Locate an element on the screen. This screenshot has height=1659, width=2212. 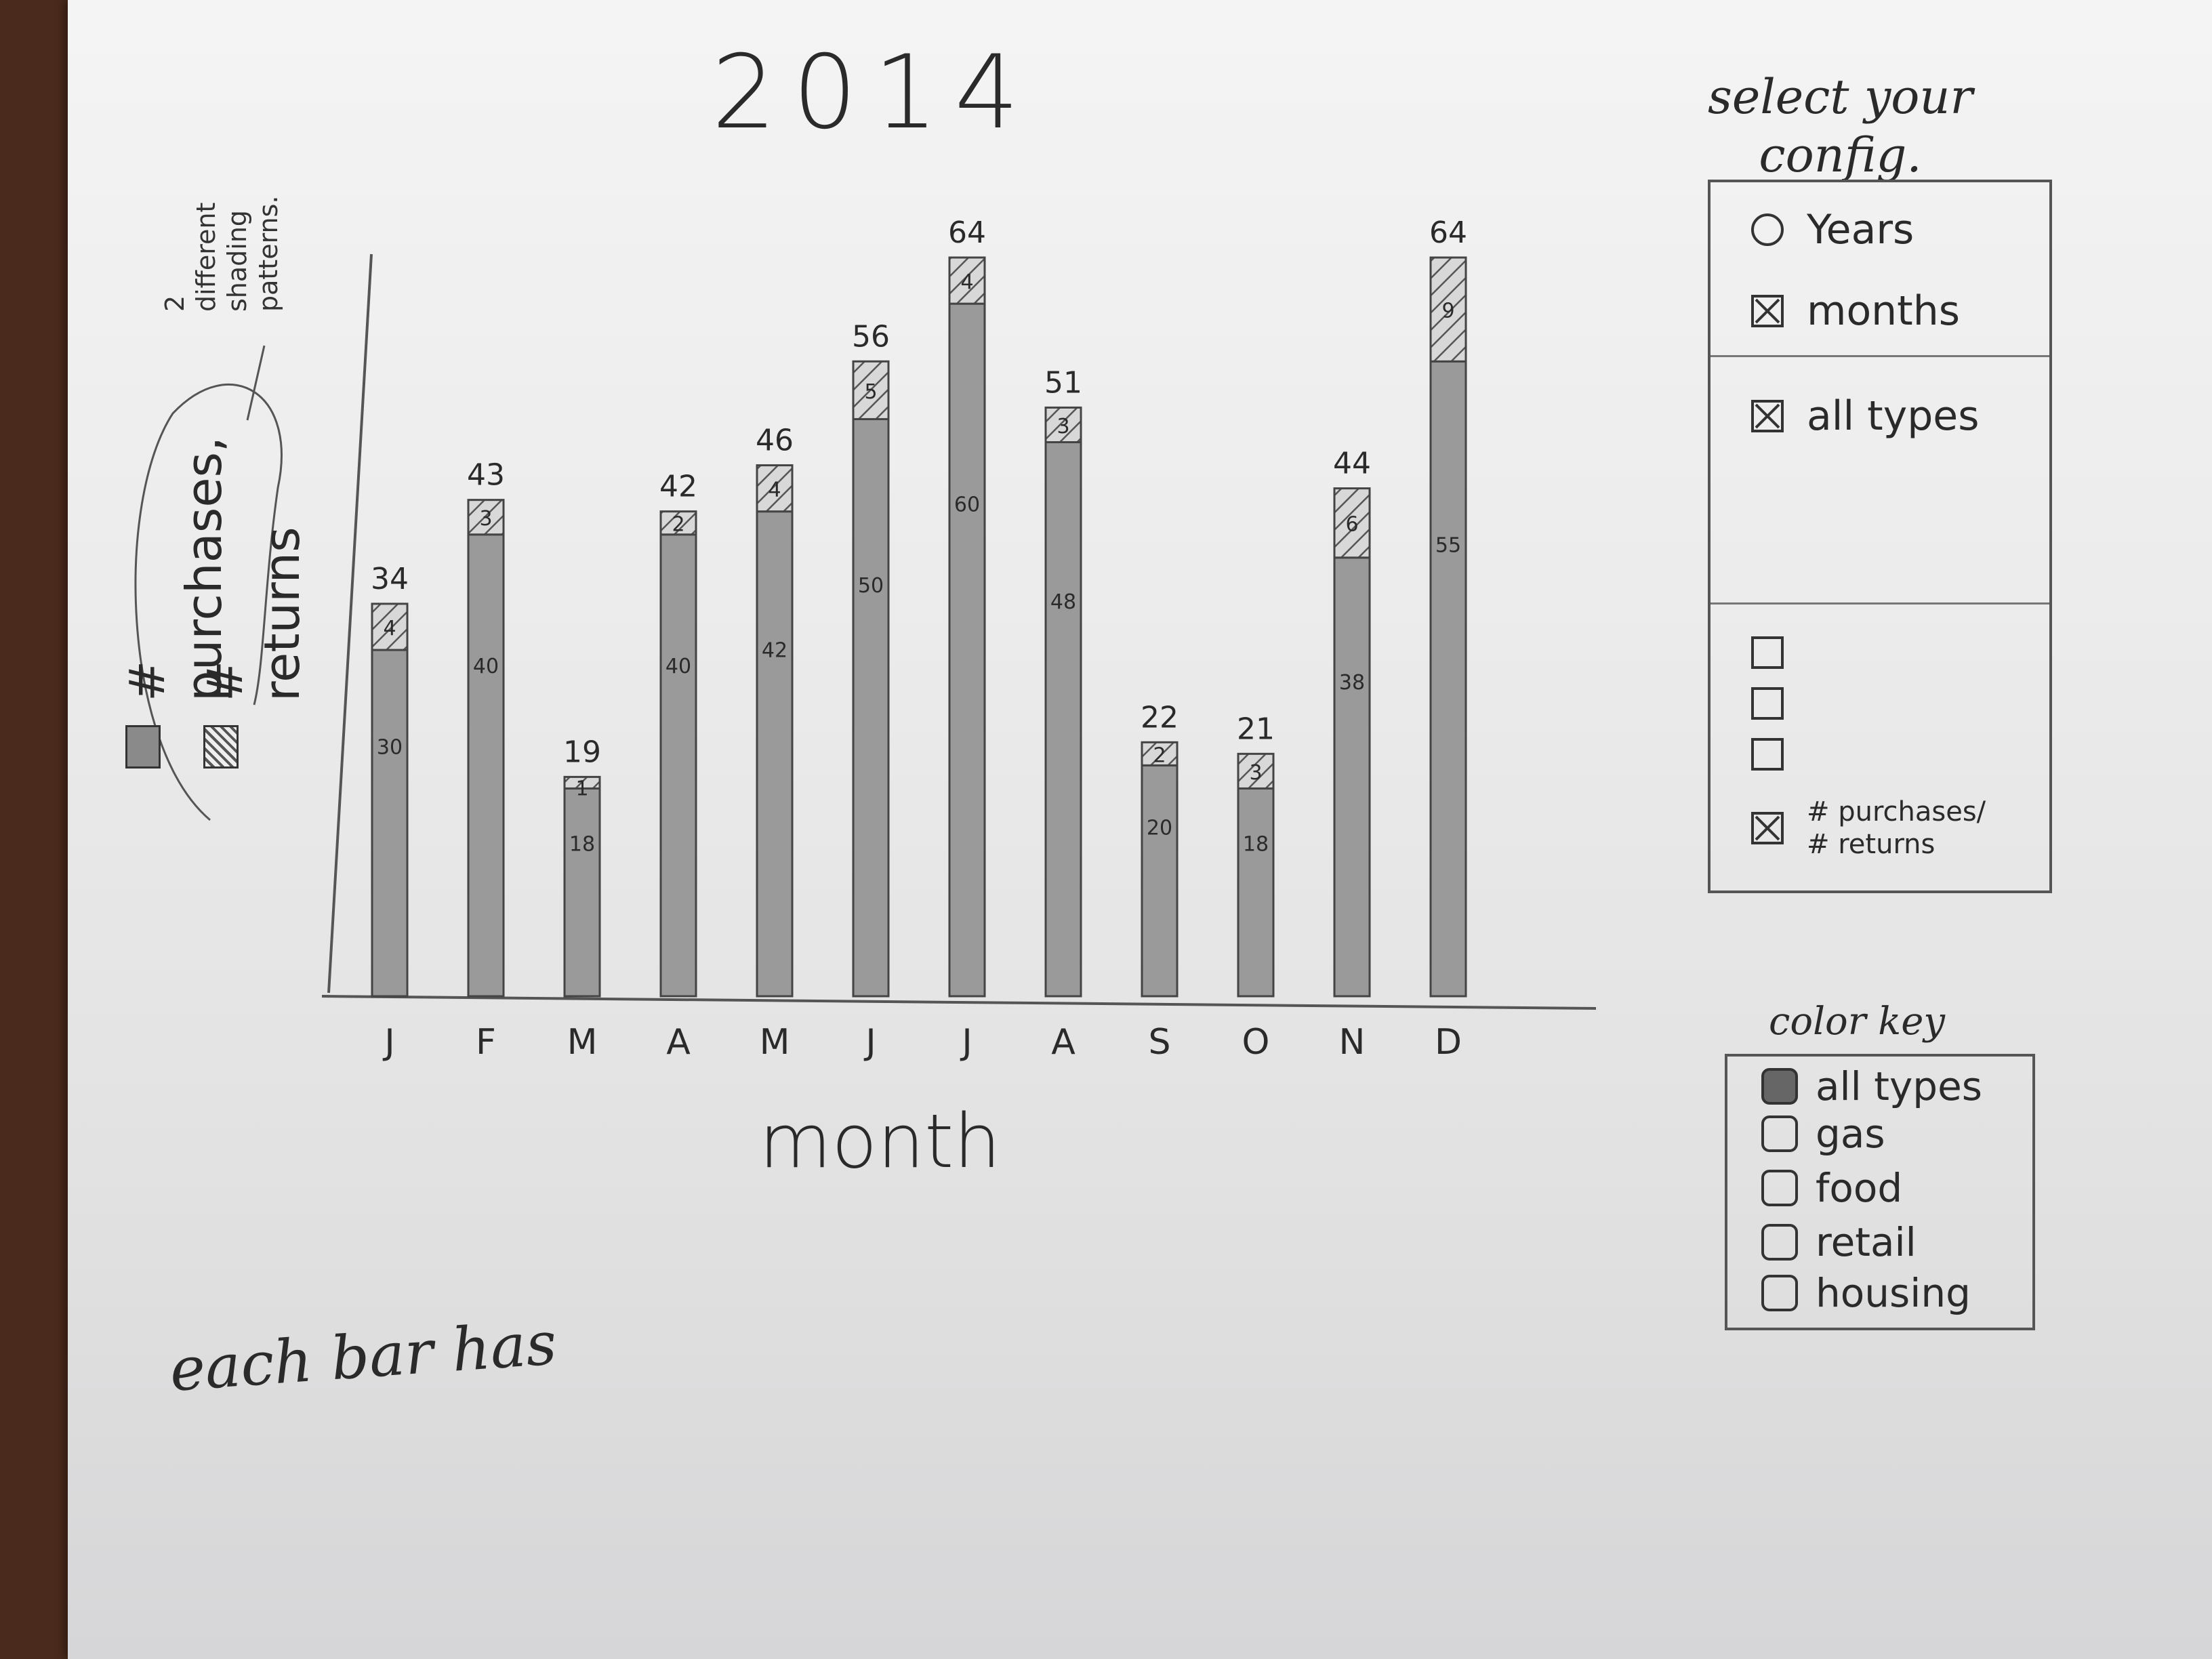
key-label-retail: retail is located at coordinates (1867, 1242).